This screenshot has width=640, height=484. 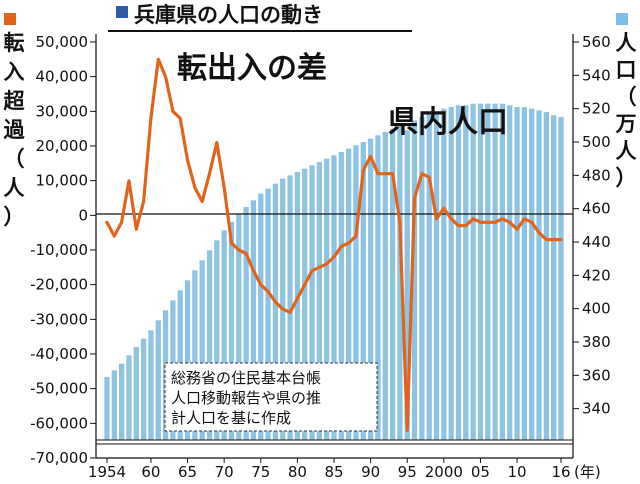 I want to click on right-tick-label: 480, so click(x=596, y=175).